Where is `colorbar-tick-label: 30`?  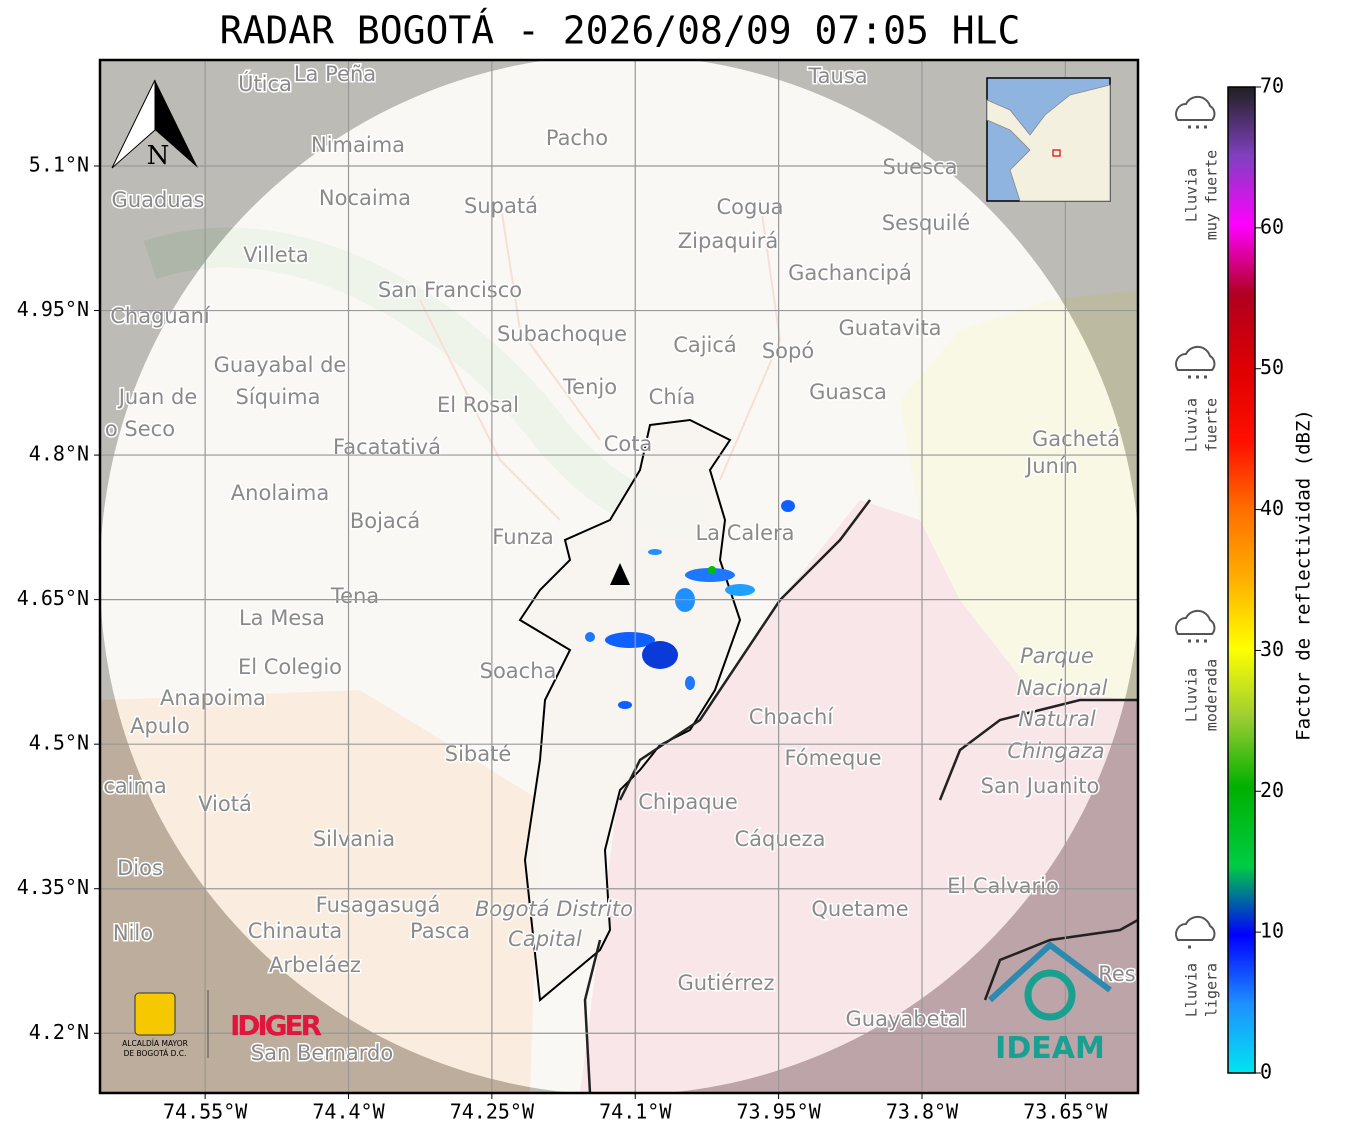 colorbar-tick-label: 30 is located at coordinates (1272, 649).